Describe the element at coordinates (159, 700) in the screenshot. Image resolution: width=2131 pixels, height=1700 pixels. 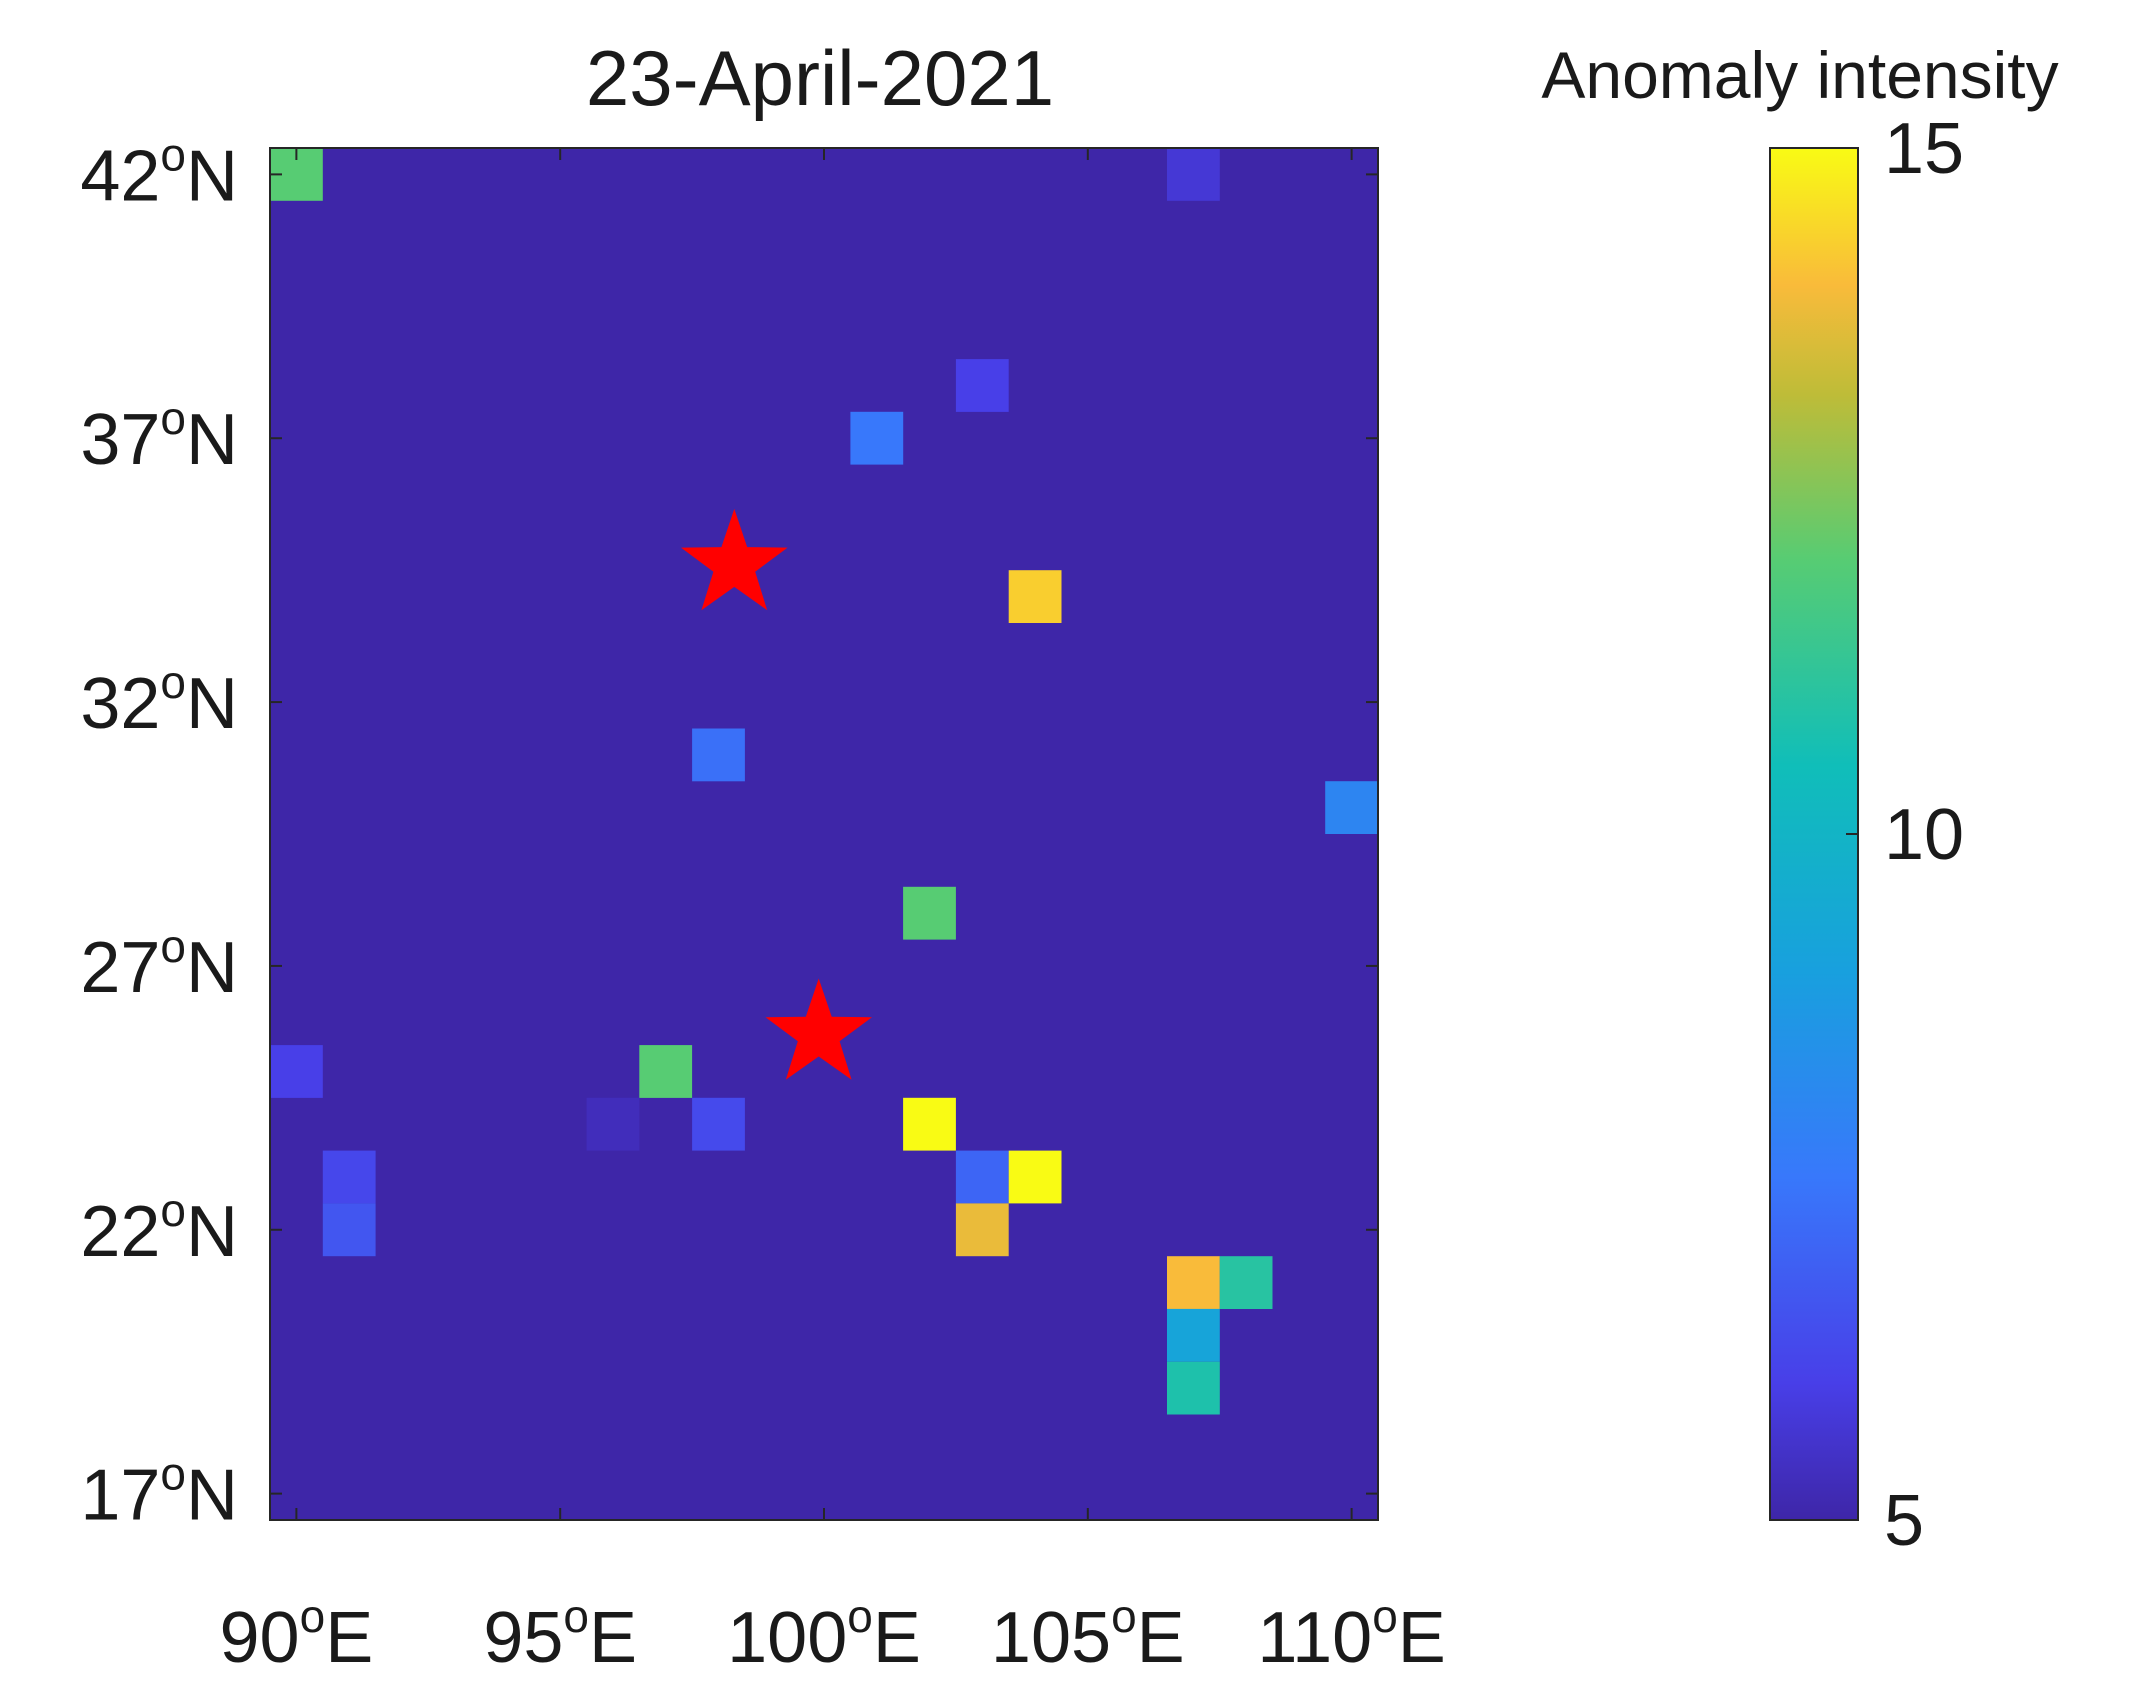
I see `y-tick-label: 32oN` at that location.